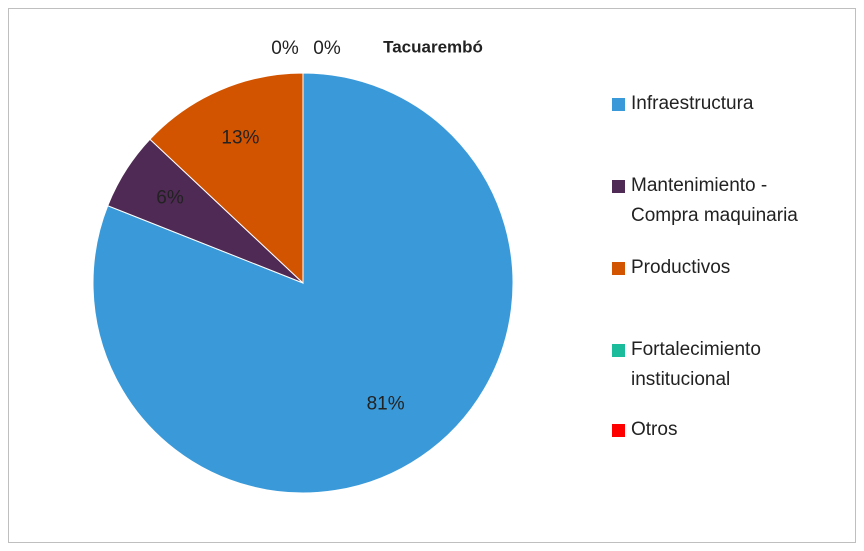 The width and height of the screenshot is (864, 551). I want to click on legend-item: Mantenimiento - Compra maquinaria, so click(727, 201).